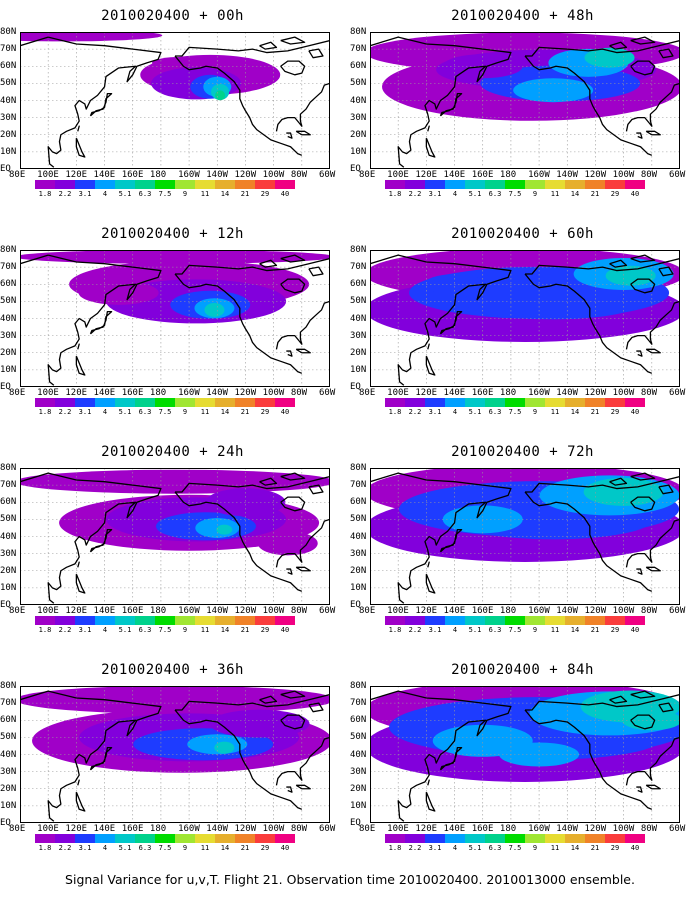 Image resolution: width=700 pixels, height=900 pixels. Describe the element at coordinates (635, 848) in the screenshot. I see `colorbar-label: 40` at that location.